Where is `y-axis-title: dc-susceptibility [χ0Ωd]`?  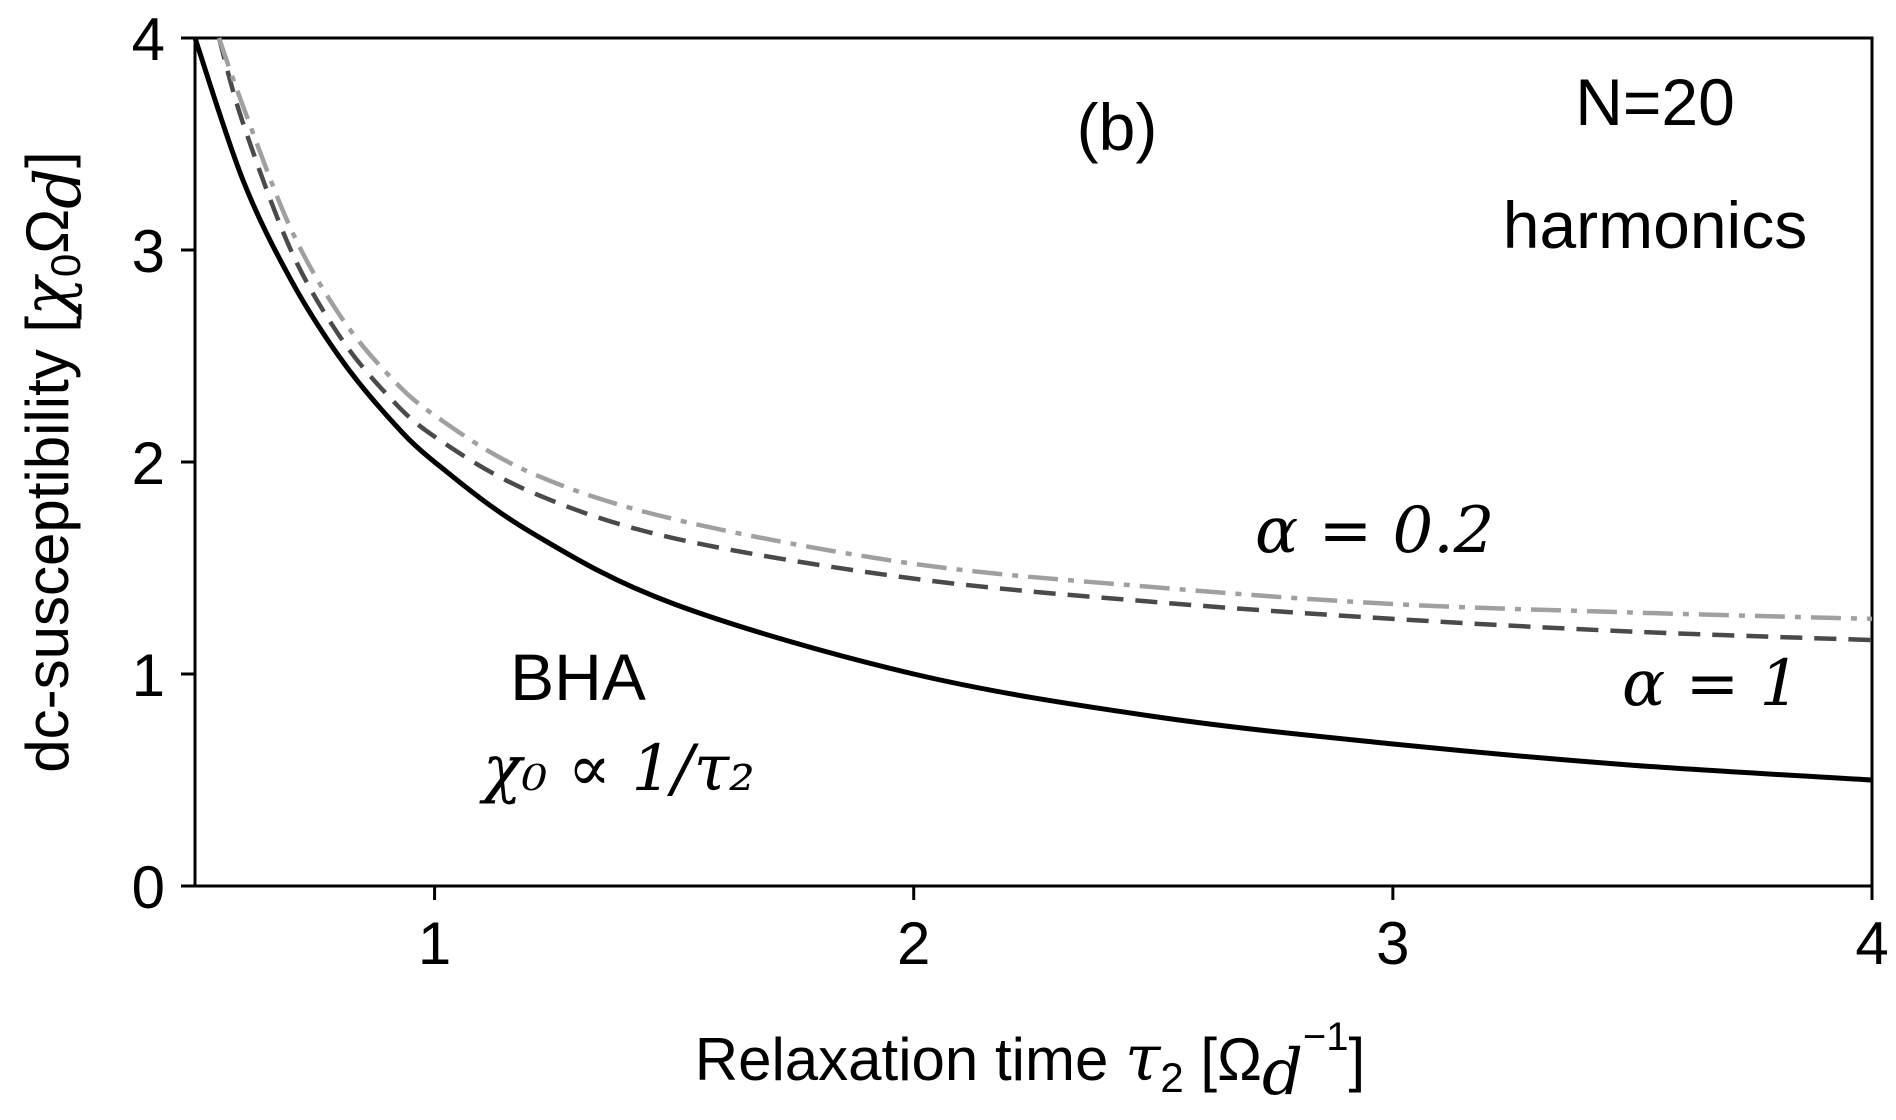
y-axis-title: dc-susceptibility [χ0Ωd] is located at coordinates (53, 461).